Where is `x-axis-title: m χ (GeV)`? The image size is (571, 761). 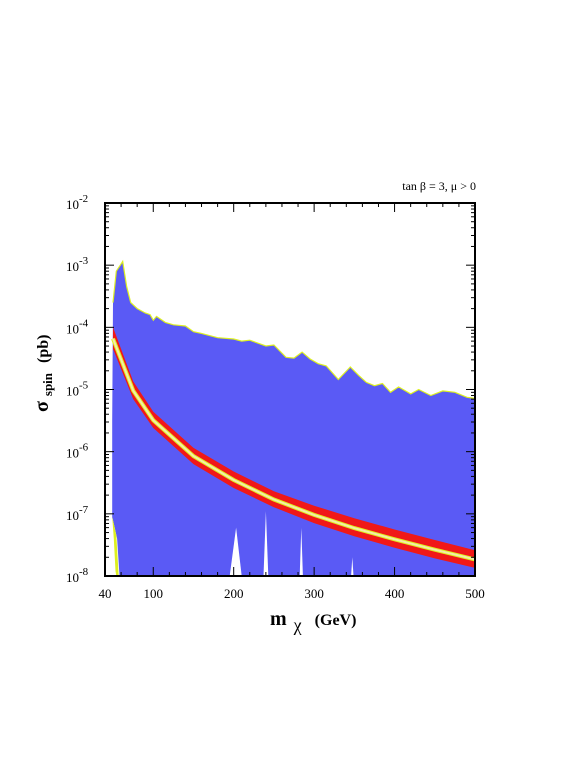 x-axis-title: m χ (GeV) is located at coordinates (313, 622).